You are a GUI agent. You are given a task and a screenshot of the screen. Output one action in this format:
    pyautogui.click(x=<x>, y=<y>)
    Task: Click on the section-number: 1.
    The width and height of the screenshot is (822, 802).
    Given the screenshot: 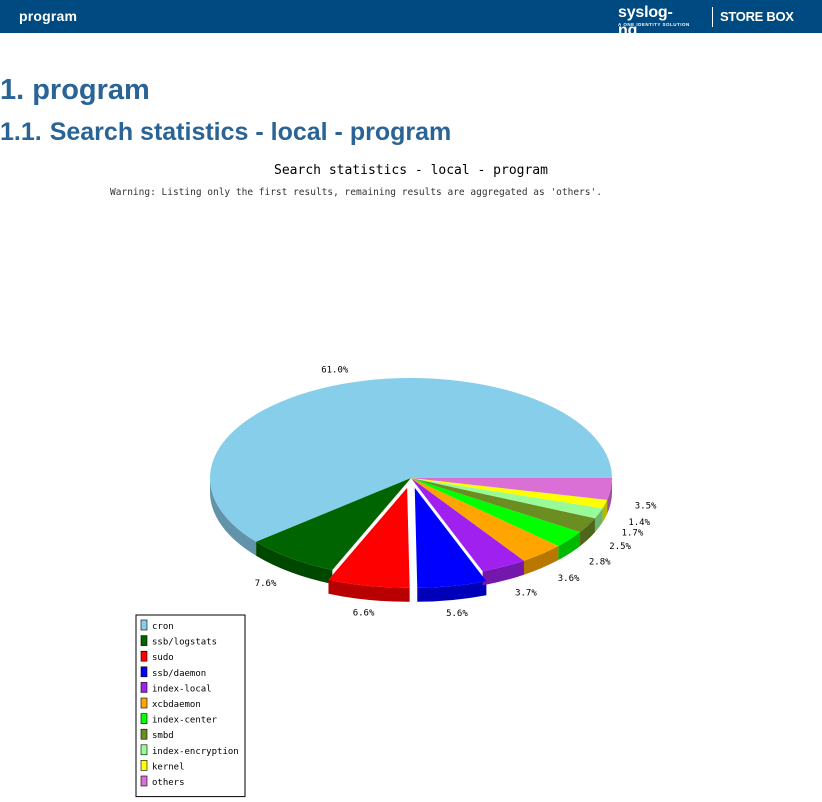 What is the action you would take?
    pyautogui.click(x=12, y=90)
    